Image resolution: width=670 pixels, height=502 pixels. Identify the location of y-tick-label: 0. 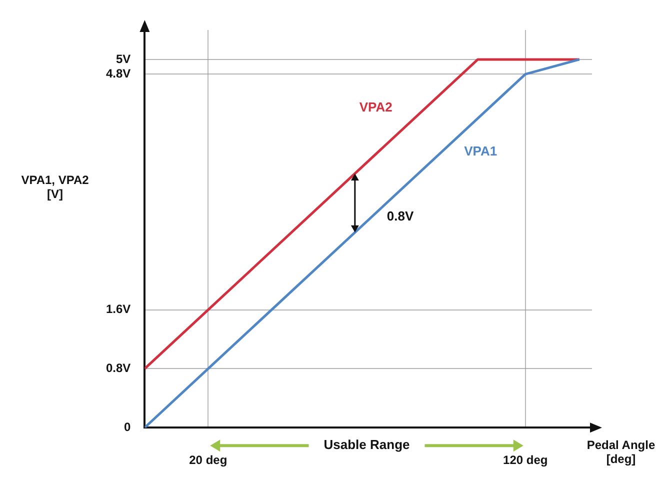
(127, 427).